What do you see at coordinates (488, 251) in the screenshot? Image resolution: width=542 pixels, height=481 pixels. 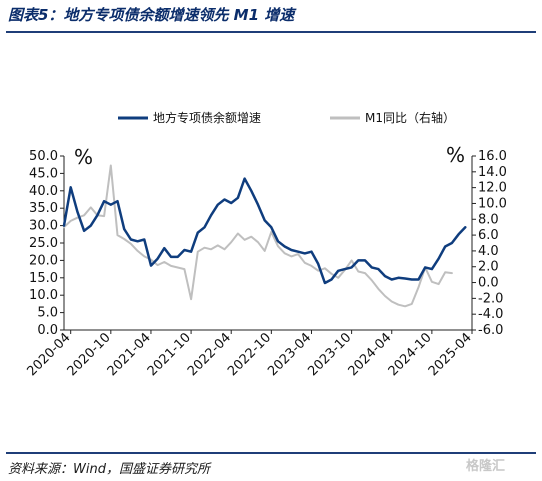 I see `right-tick-label: 4.0` at bounding box center [488, 251].